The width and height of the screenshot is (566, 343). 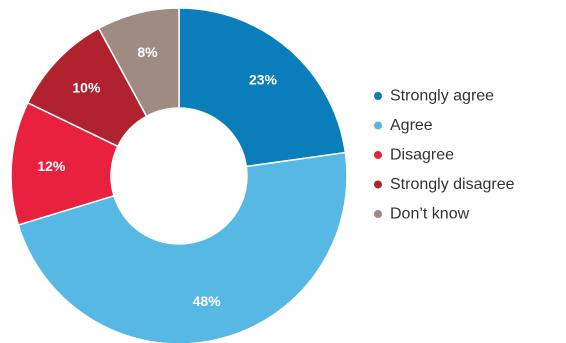 What do you see at coordinates (422, 155) in the screenshot?
I see `legend-label-disagree: Disagree` at bounding box center [422, 155].